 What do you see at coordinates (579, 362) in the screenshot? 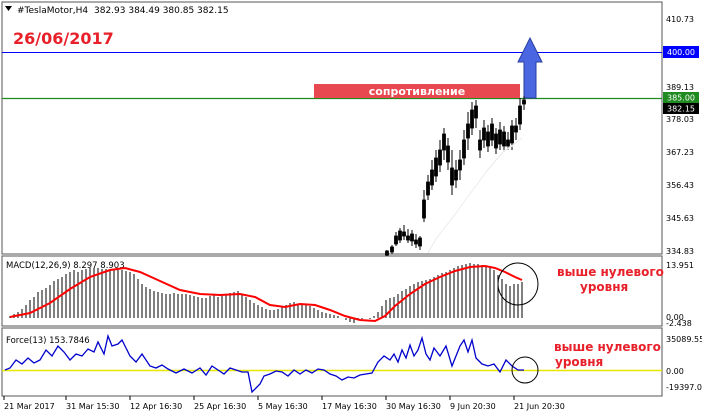
I see `force-note-line2: уровня` at bounding box center [579, 362].